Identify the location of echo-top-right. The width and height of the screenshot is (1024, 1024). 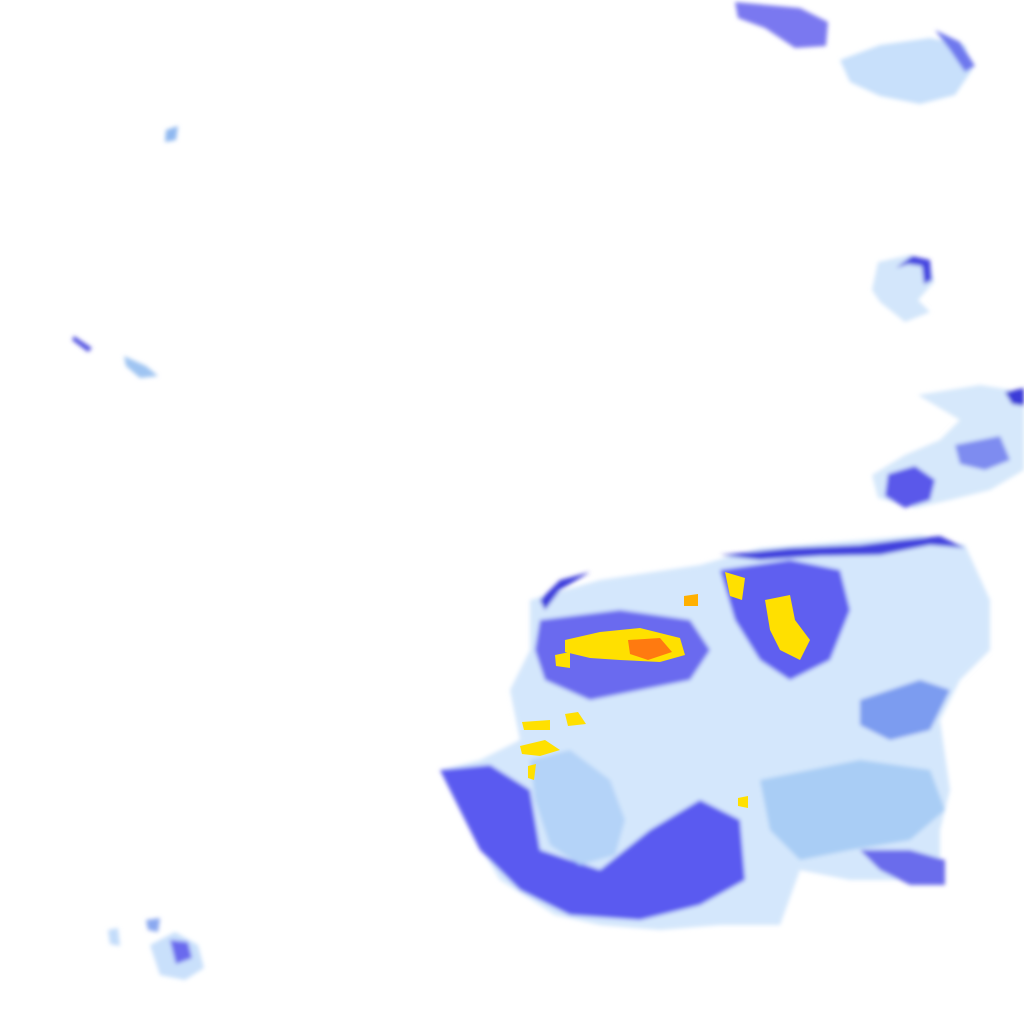
(855, 53).